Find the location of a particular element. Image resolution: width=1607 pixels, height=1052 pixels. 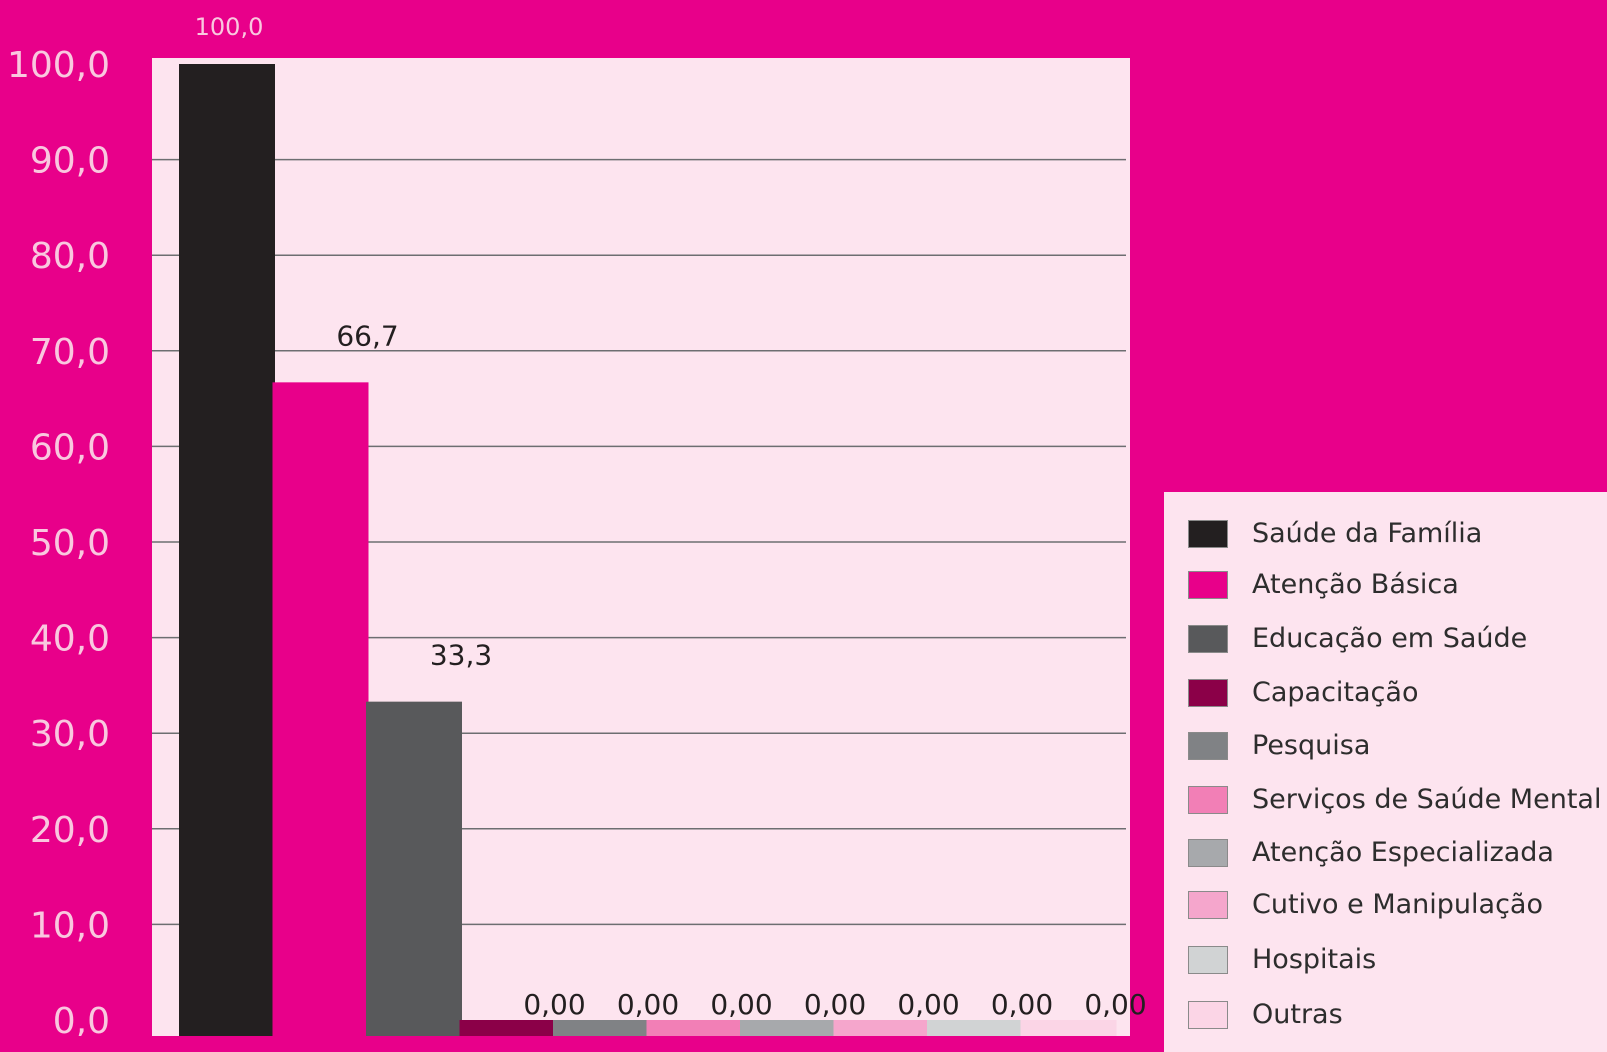

y-tick-label: 30,0 is located at coordinates (70, 734).